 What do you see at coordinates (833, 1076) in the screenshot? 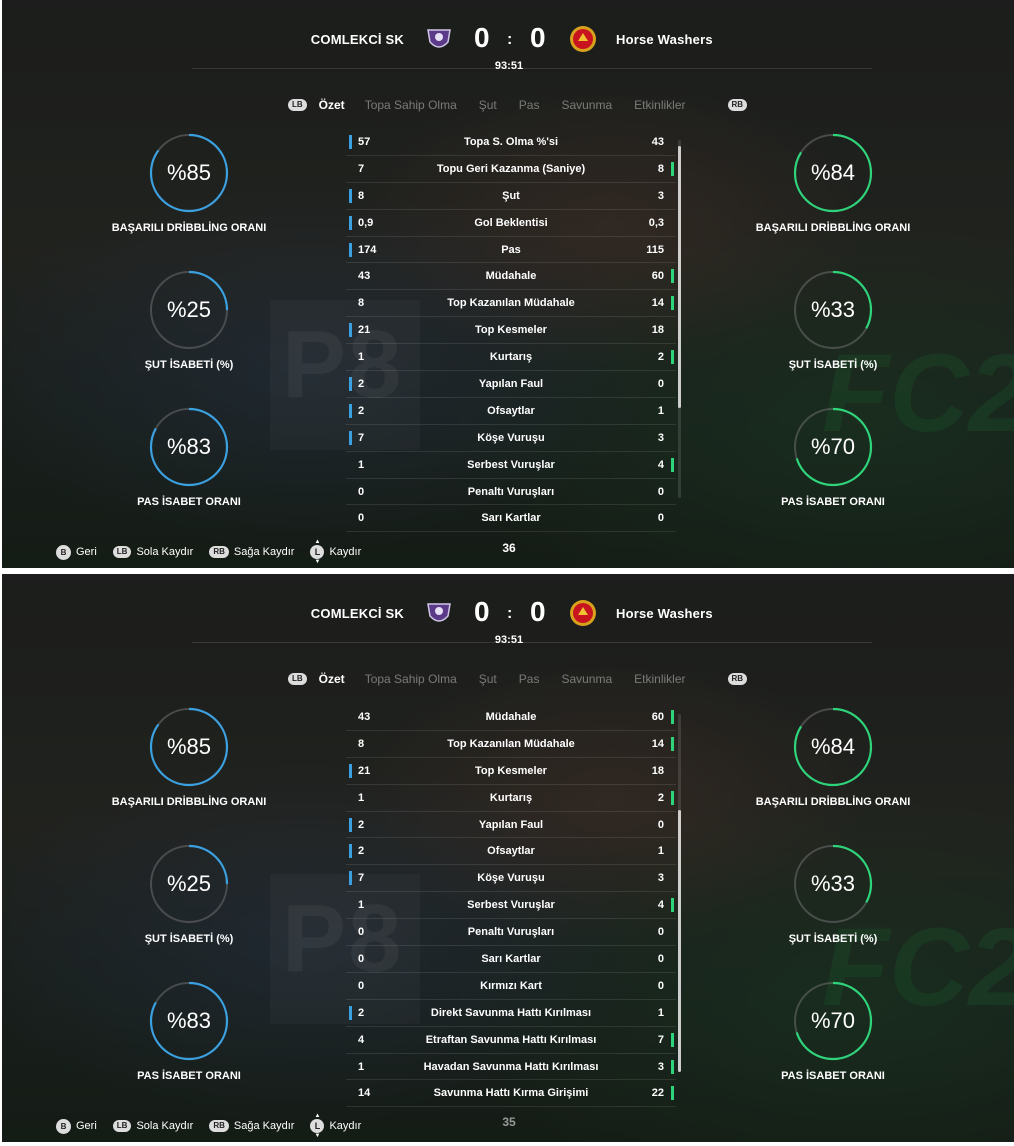
I see `away-ring-label: PAS İSABET ORANI` at bounding box center [833, 1076].